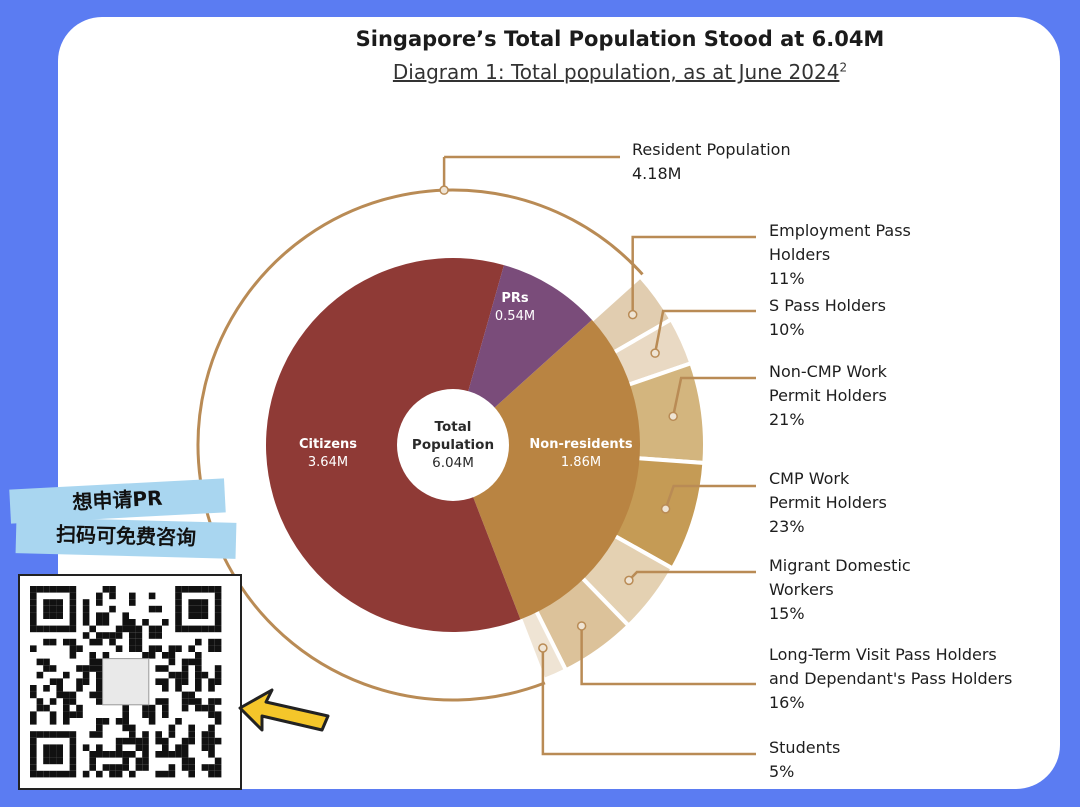  Describe the element at coordinates (787, 278) in the screenshot. I see `breakdown-percent: 11%` at that location.